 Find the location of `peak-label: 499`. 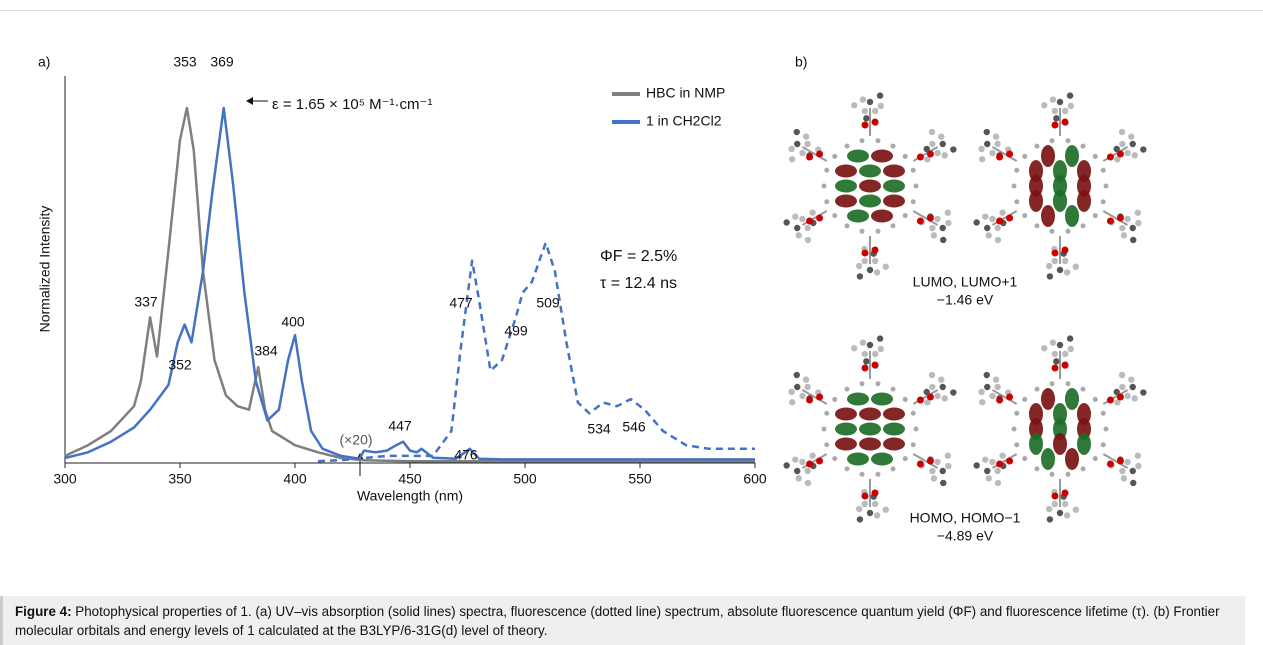

peak-label: 499 is located at coordinates (516, 331).